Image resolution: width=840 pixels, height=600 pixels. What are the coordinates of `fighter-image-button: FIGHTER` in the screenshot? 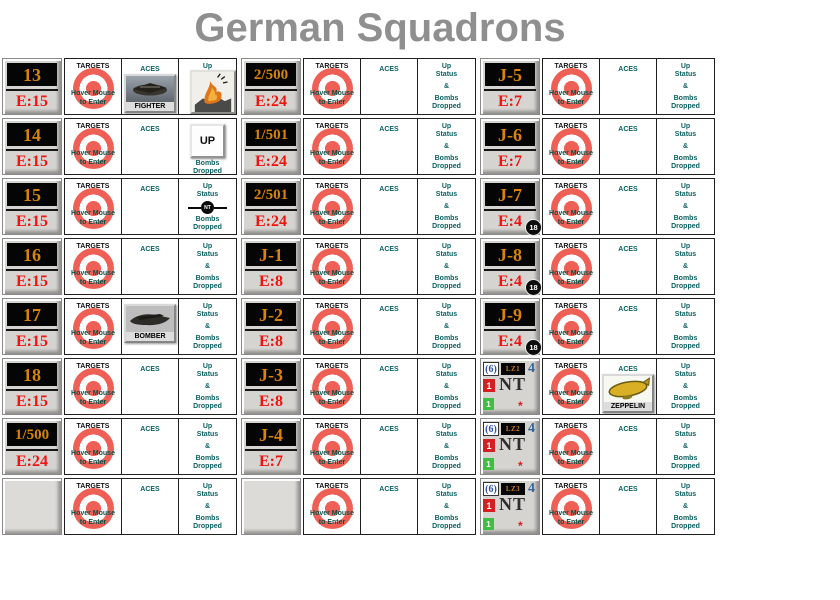 It's located at (150, 93).